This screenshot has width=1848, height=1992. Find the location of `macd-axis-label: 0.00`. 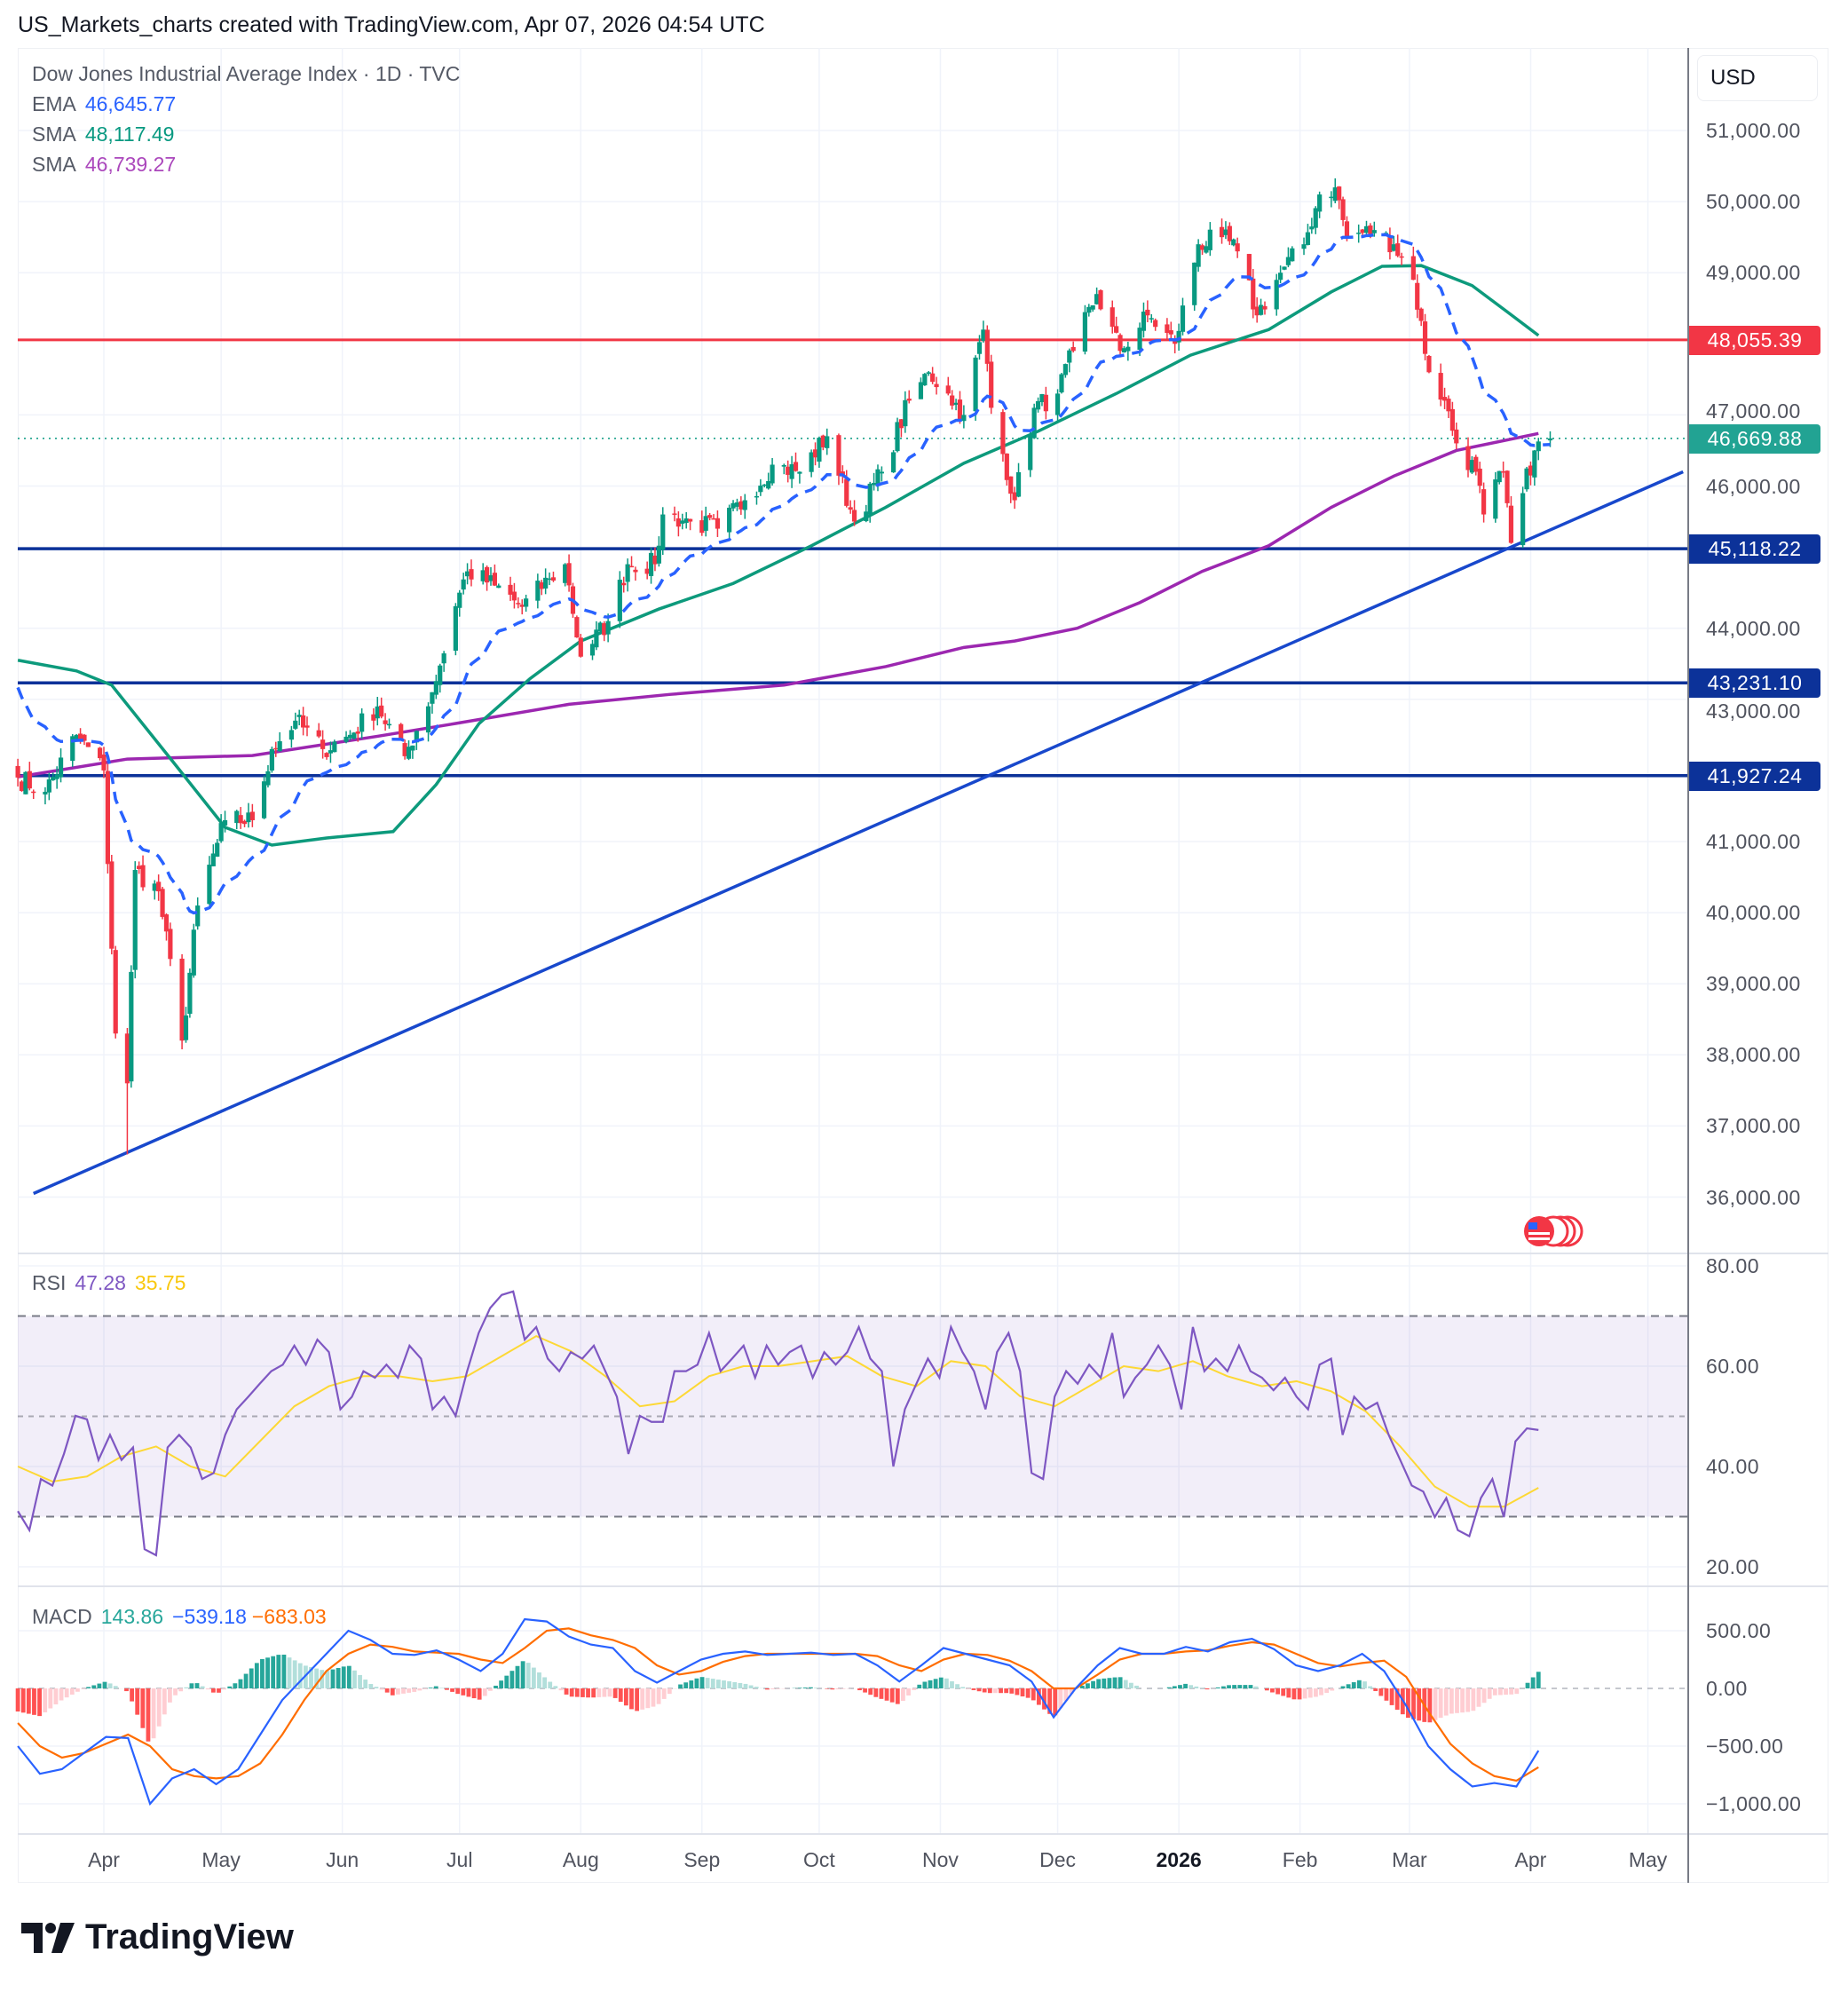

macd-axis-label: 0.00 is located at coordinates (1727, 1688).